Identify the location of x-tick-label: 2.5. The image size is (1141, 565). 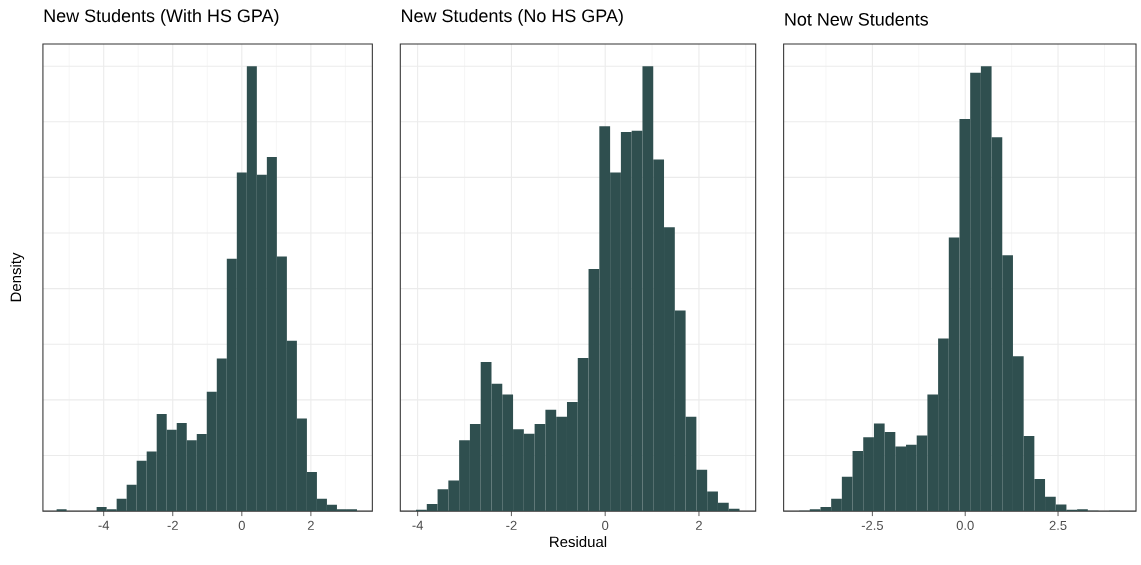
(1058, 525).